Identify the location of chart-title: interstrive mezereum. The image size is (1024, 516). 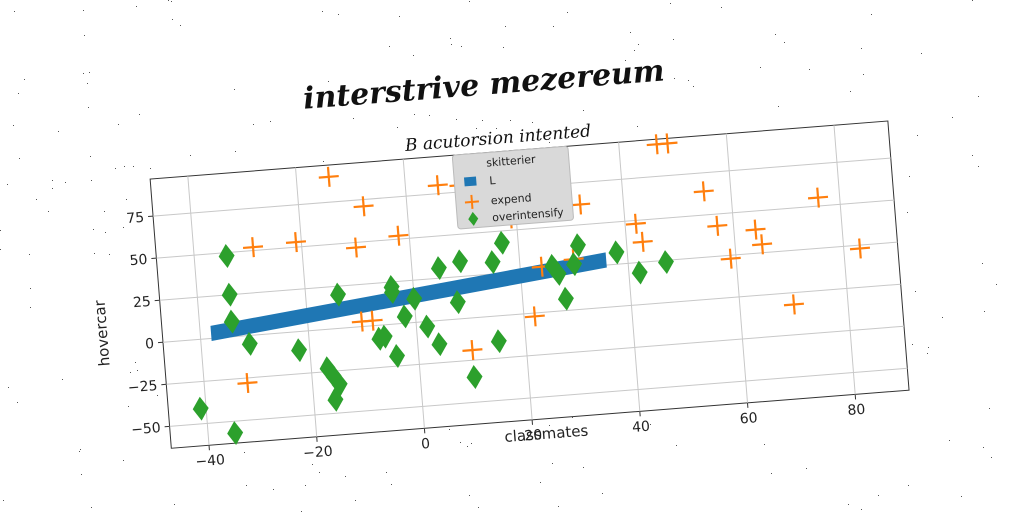
(484, 84).